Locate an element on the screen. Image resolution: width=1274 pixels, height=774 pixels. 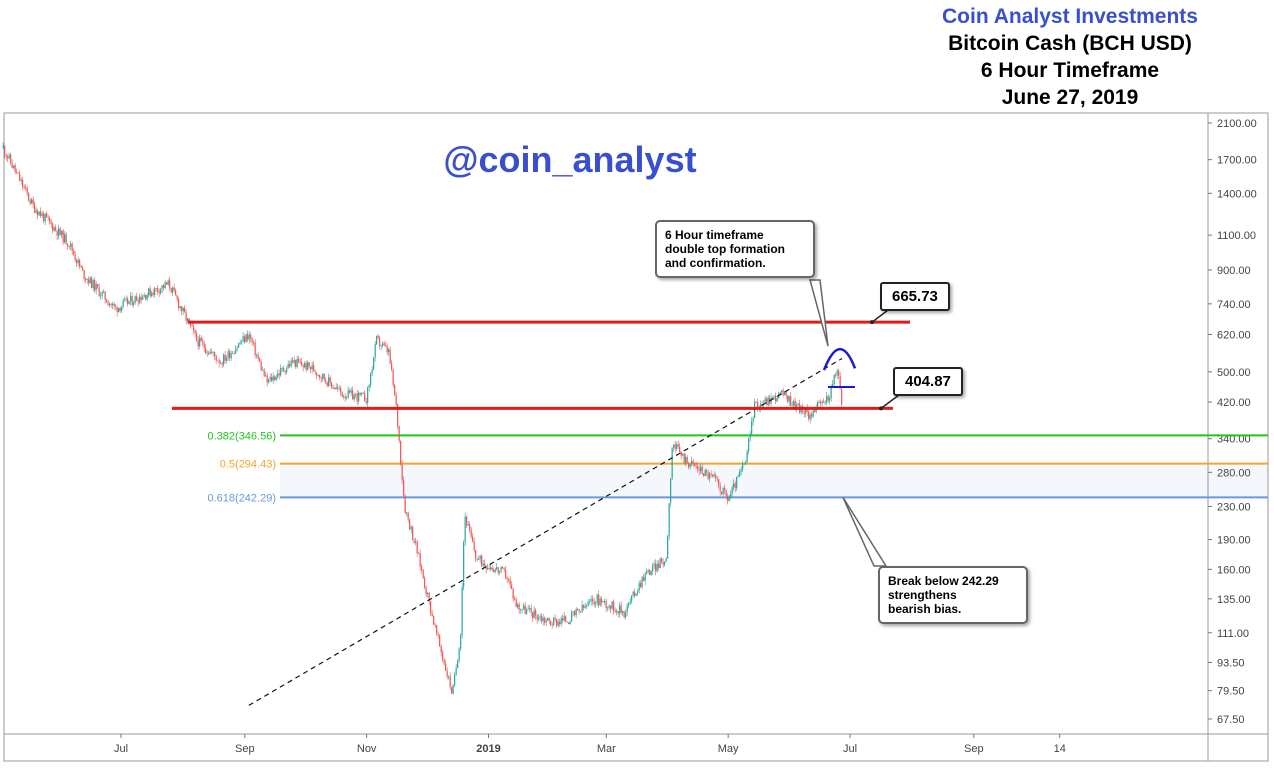
price-axis-tick-label: 900.00 is located at coordinates (1234, 271).